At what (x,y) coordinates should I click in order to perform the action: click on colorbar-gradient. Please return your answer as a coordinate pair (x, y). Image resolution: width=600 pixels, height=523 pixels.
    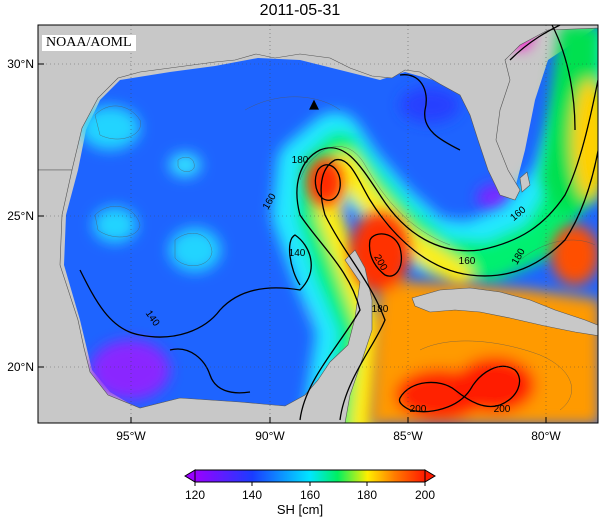
    Looking at the image, I should click on (310, 476).